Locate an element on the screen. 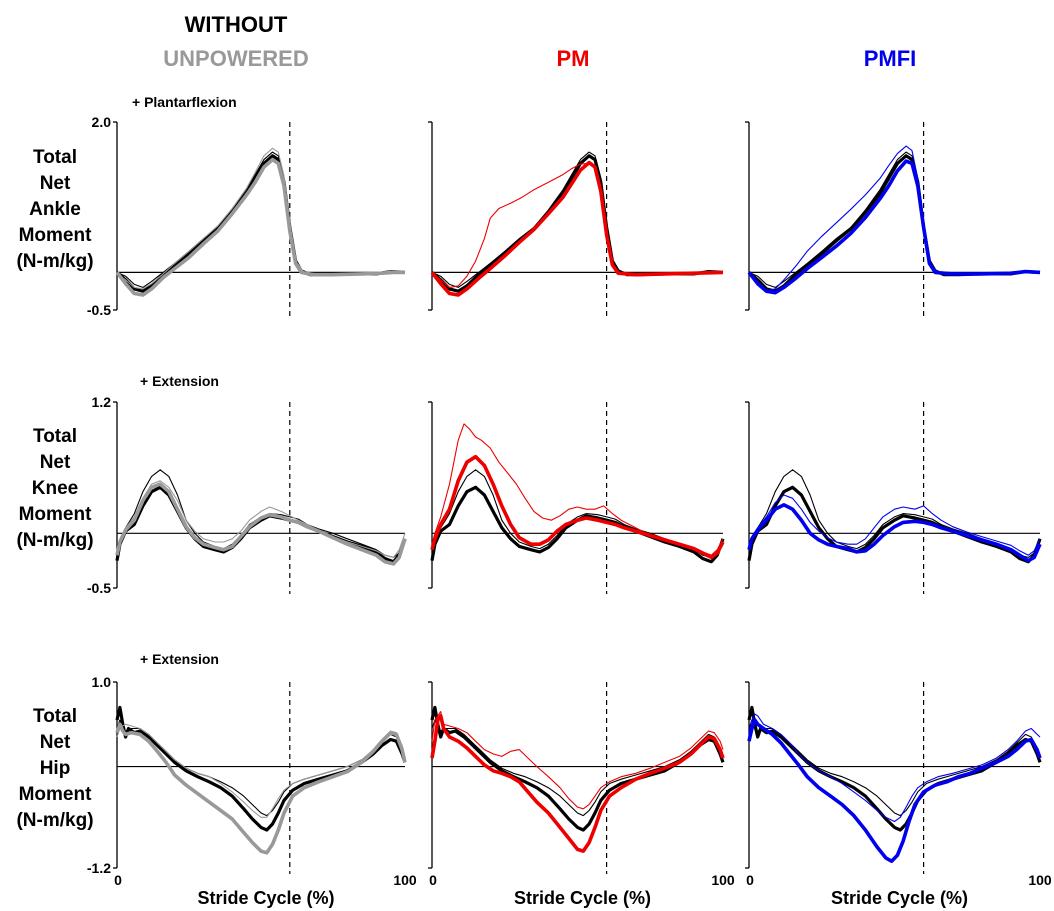  sign-label-hip: + Extension is located at coordinates (179, 659).